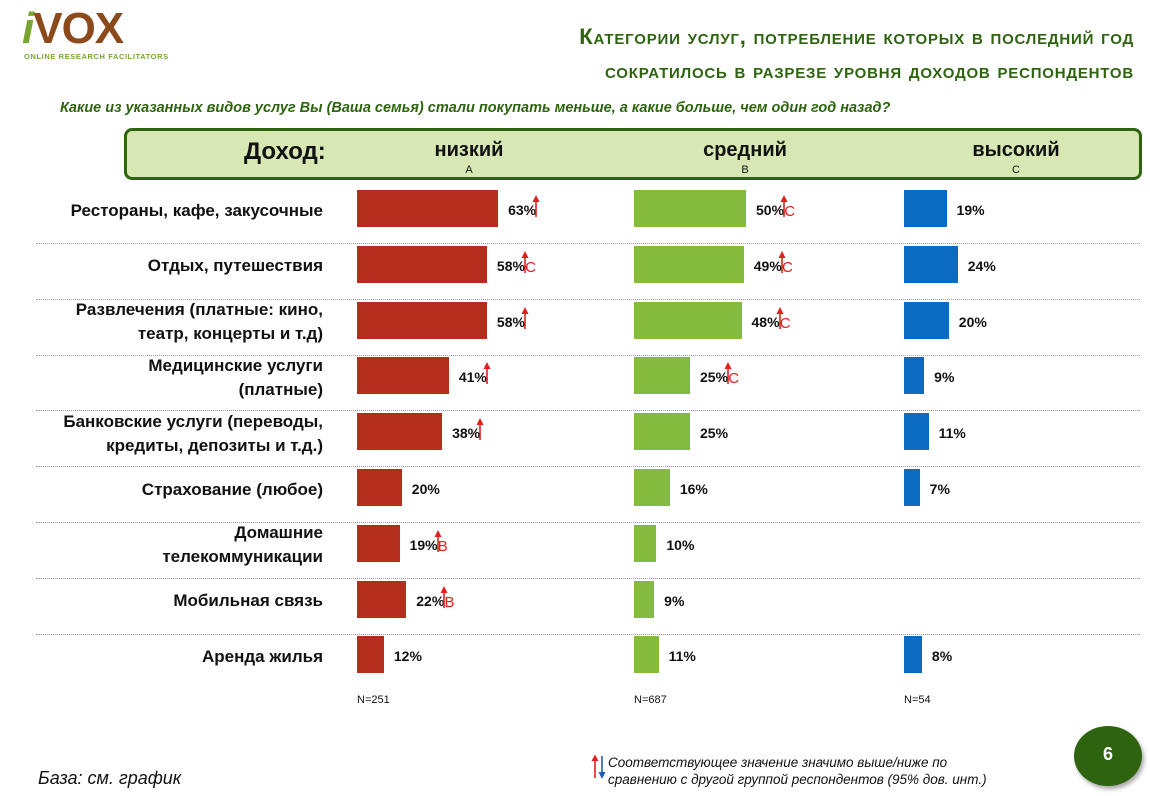 This screenshot has height=796, width=1150. What do you see at coordinates (680, 544) in the screenshot?
I see `value-label: 10%` at bounding box center [680, 544].